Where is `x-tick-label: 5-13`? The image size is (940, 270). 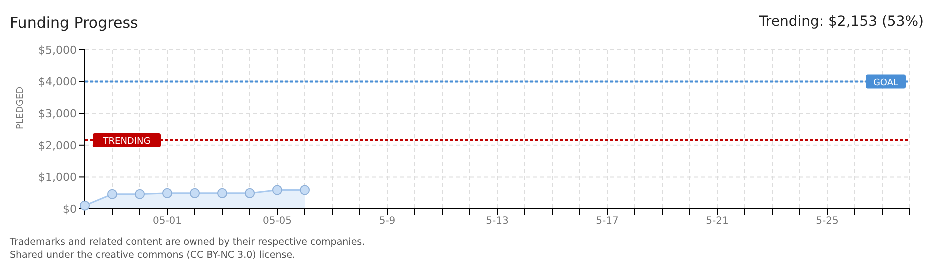 x-tick-label: 5-13 is located at coordinates (497, 222).